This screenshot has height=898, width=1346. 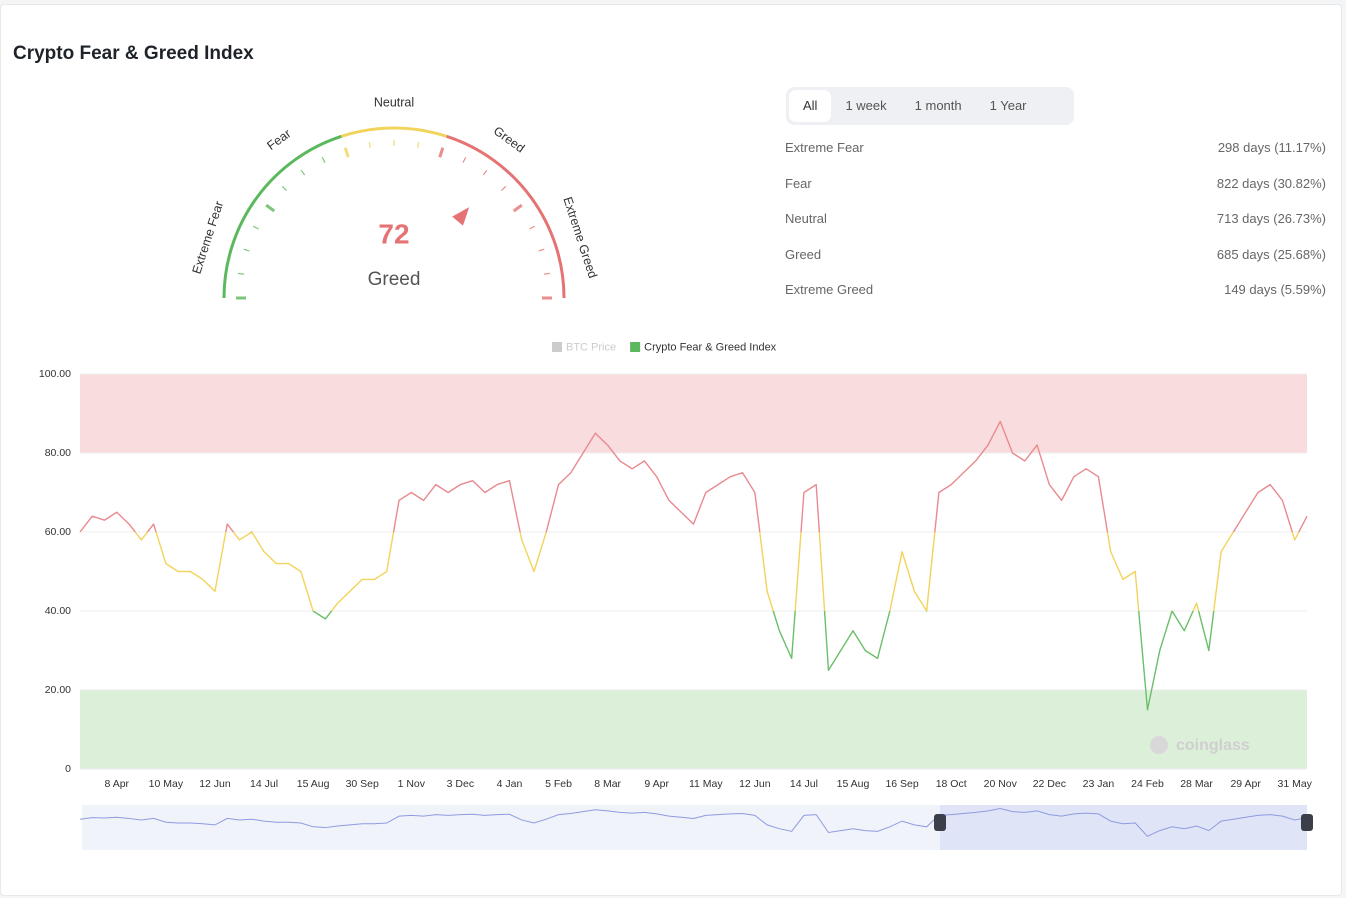 What do you see at coordinates (58, 611) in the screenshot?
I see `y-tick-label: 40.00` at bounding box center [58, 611].